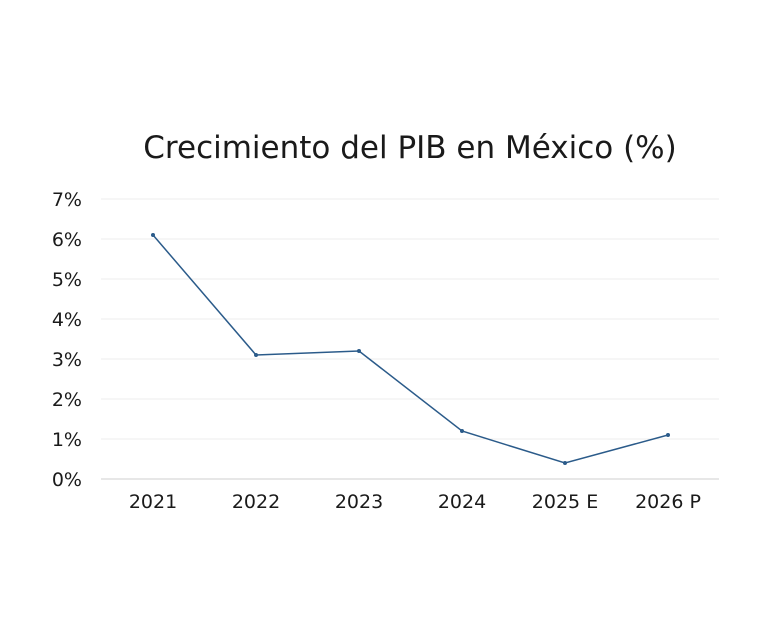 The image size is (768, 644). What do you see at coordinates (668, 502) in the screenshot?
I see `x-tick-label: 2026 P` at bounding box center [668, 502].